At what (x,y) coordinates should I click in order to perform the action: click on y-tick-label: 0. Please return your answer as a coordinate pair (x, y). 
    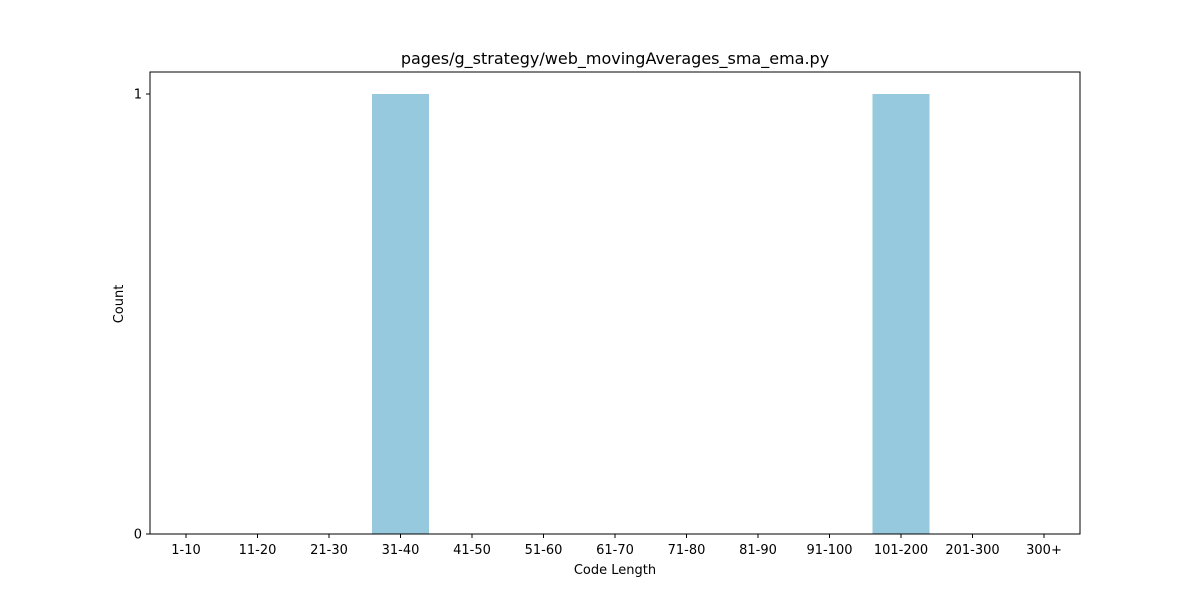
    Looking at the image, I should click on (138, 535).